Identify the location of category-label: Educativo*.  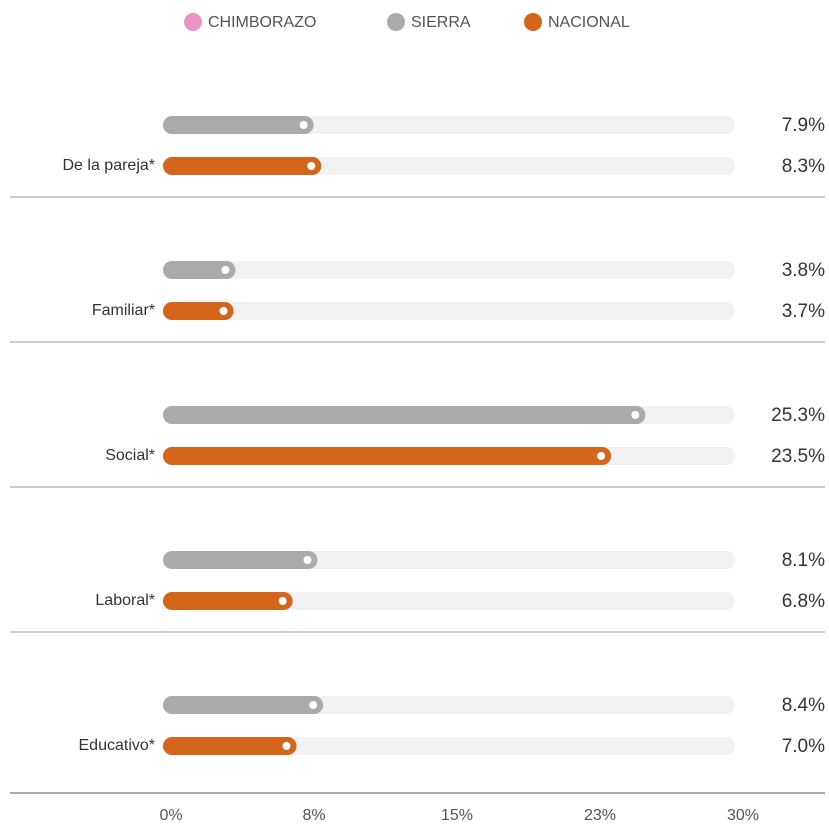
(117, 745).